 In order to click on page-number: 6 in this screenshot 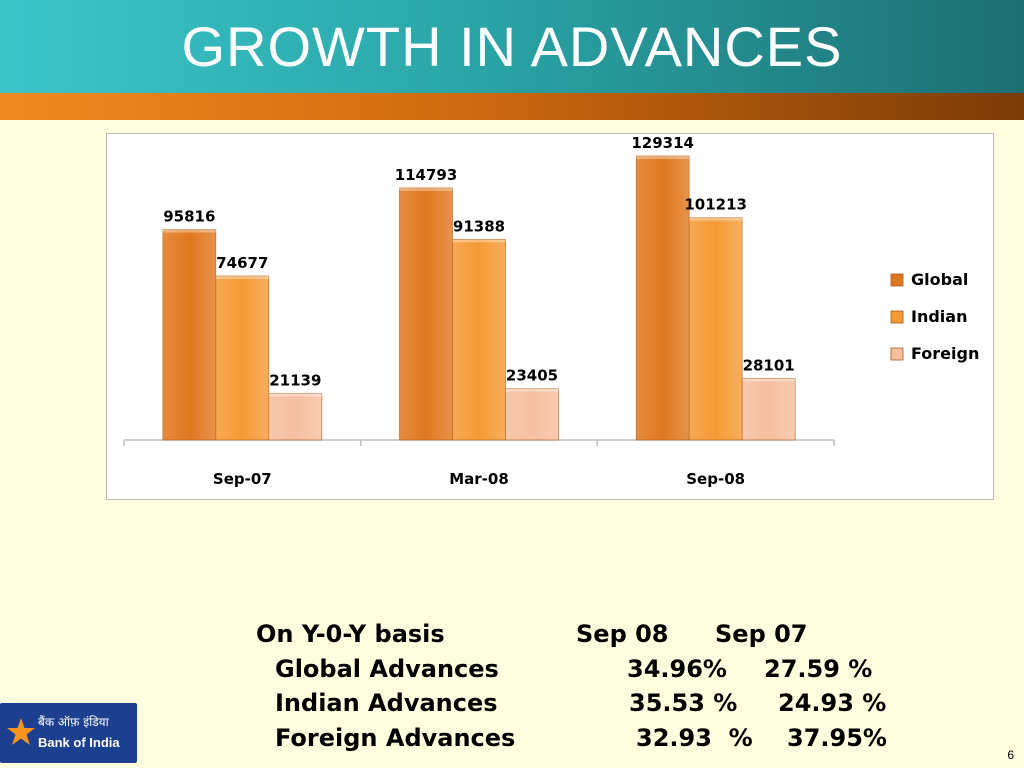, I will do `click(1010, 755)`.